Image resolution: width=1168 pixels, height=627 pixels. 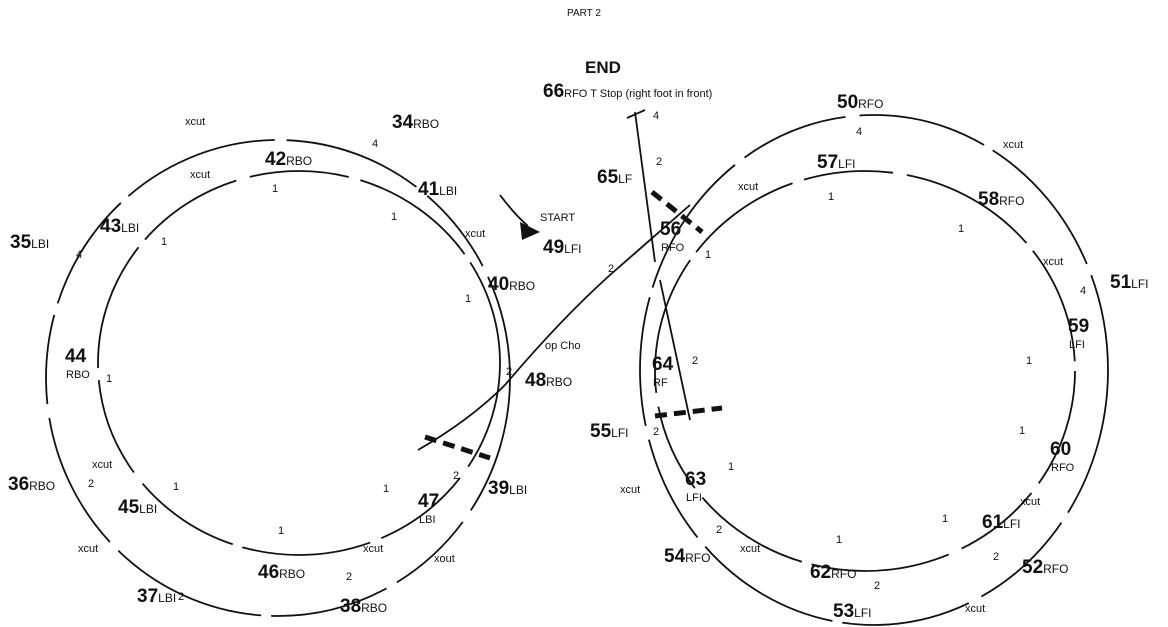 I want to click on step-number: 53, so click(x=843, y=611).